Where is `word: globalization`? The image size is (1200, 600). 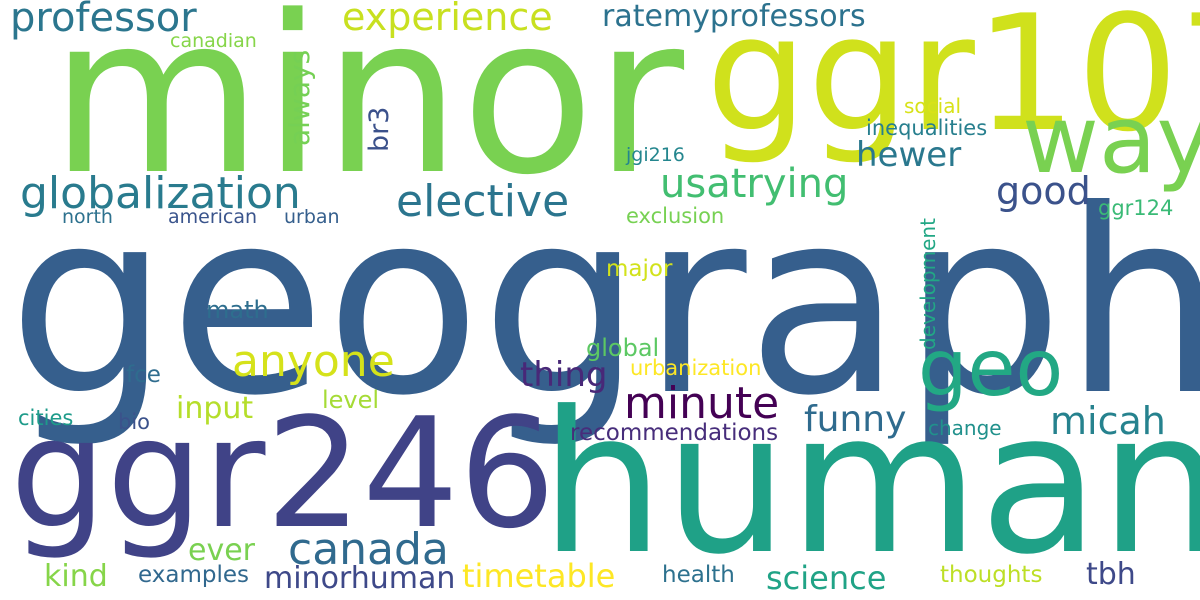 word: globalization is located at coordinates (160, 193).